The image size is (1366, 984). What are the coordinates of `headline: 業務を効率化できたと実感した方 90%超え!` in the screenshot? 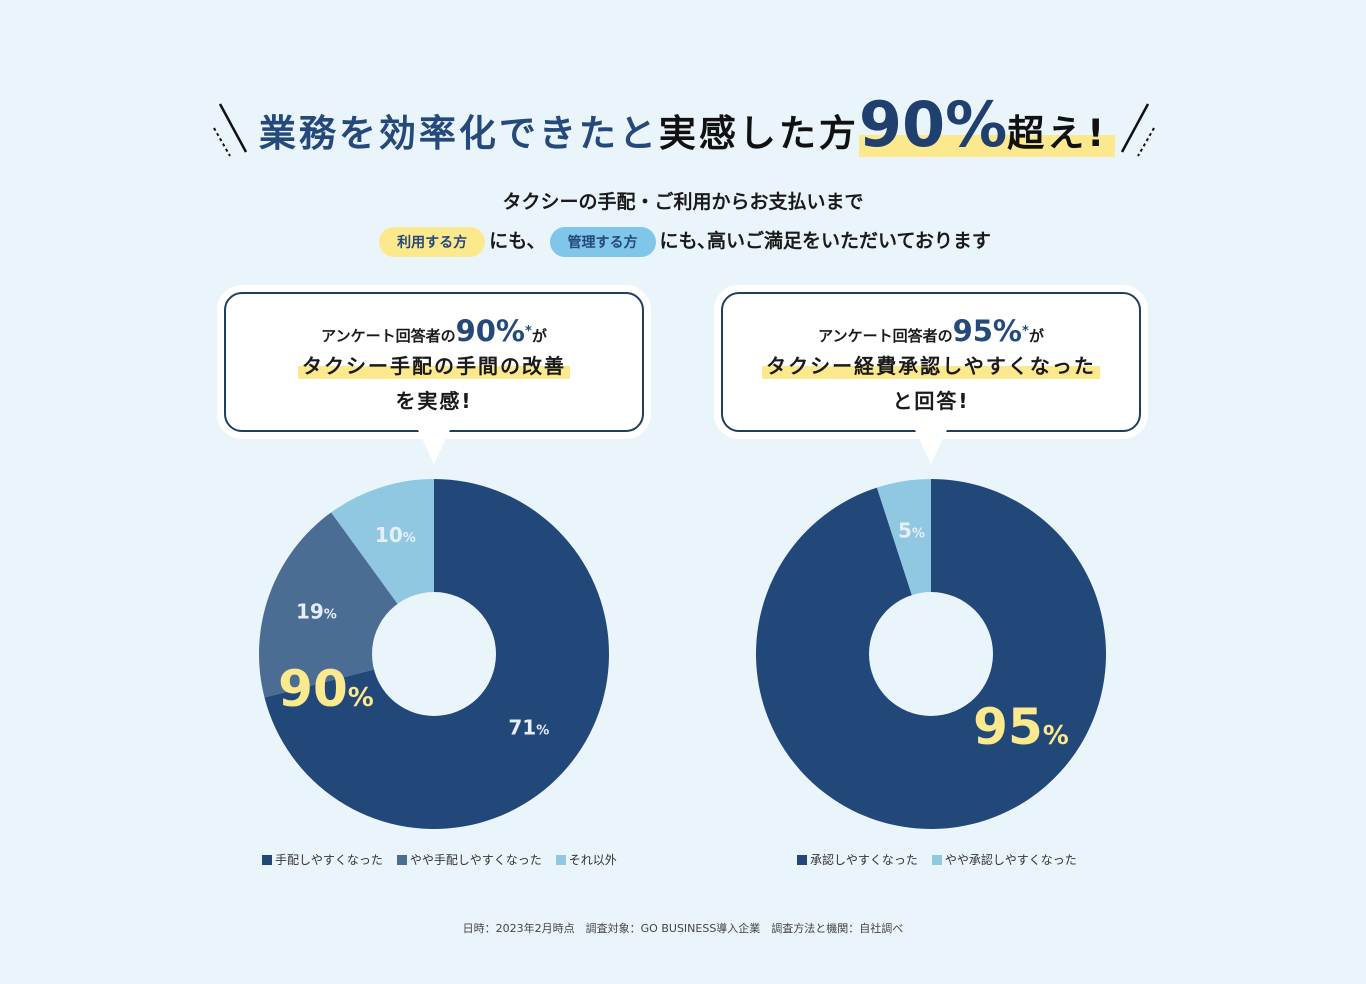 It's located at (683, 124).